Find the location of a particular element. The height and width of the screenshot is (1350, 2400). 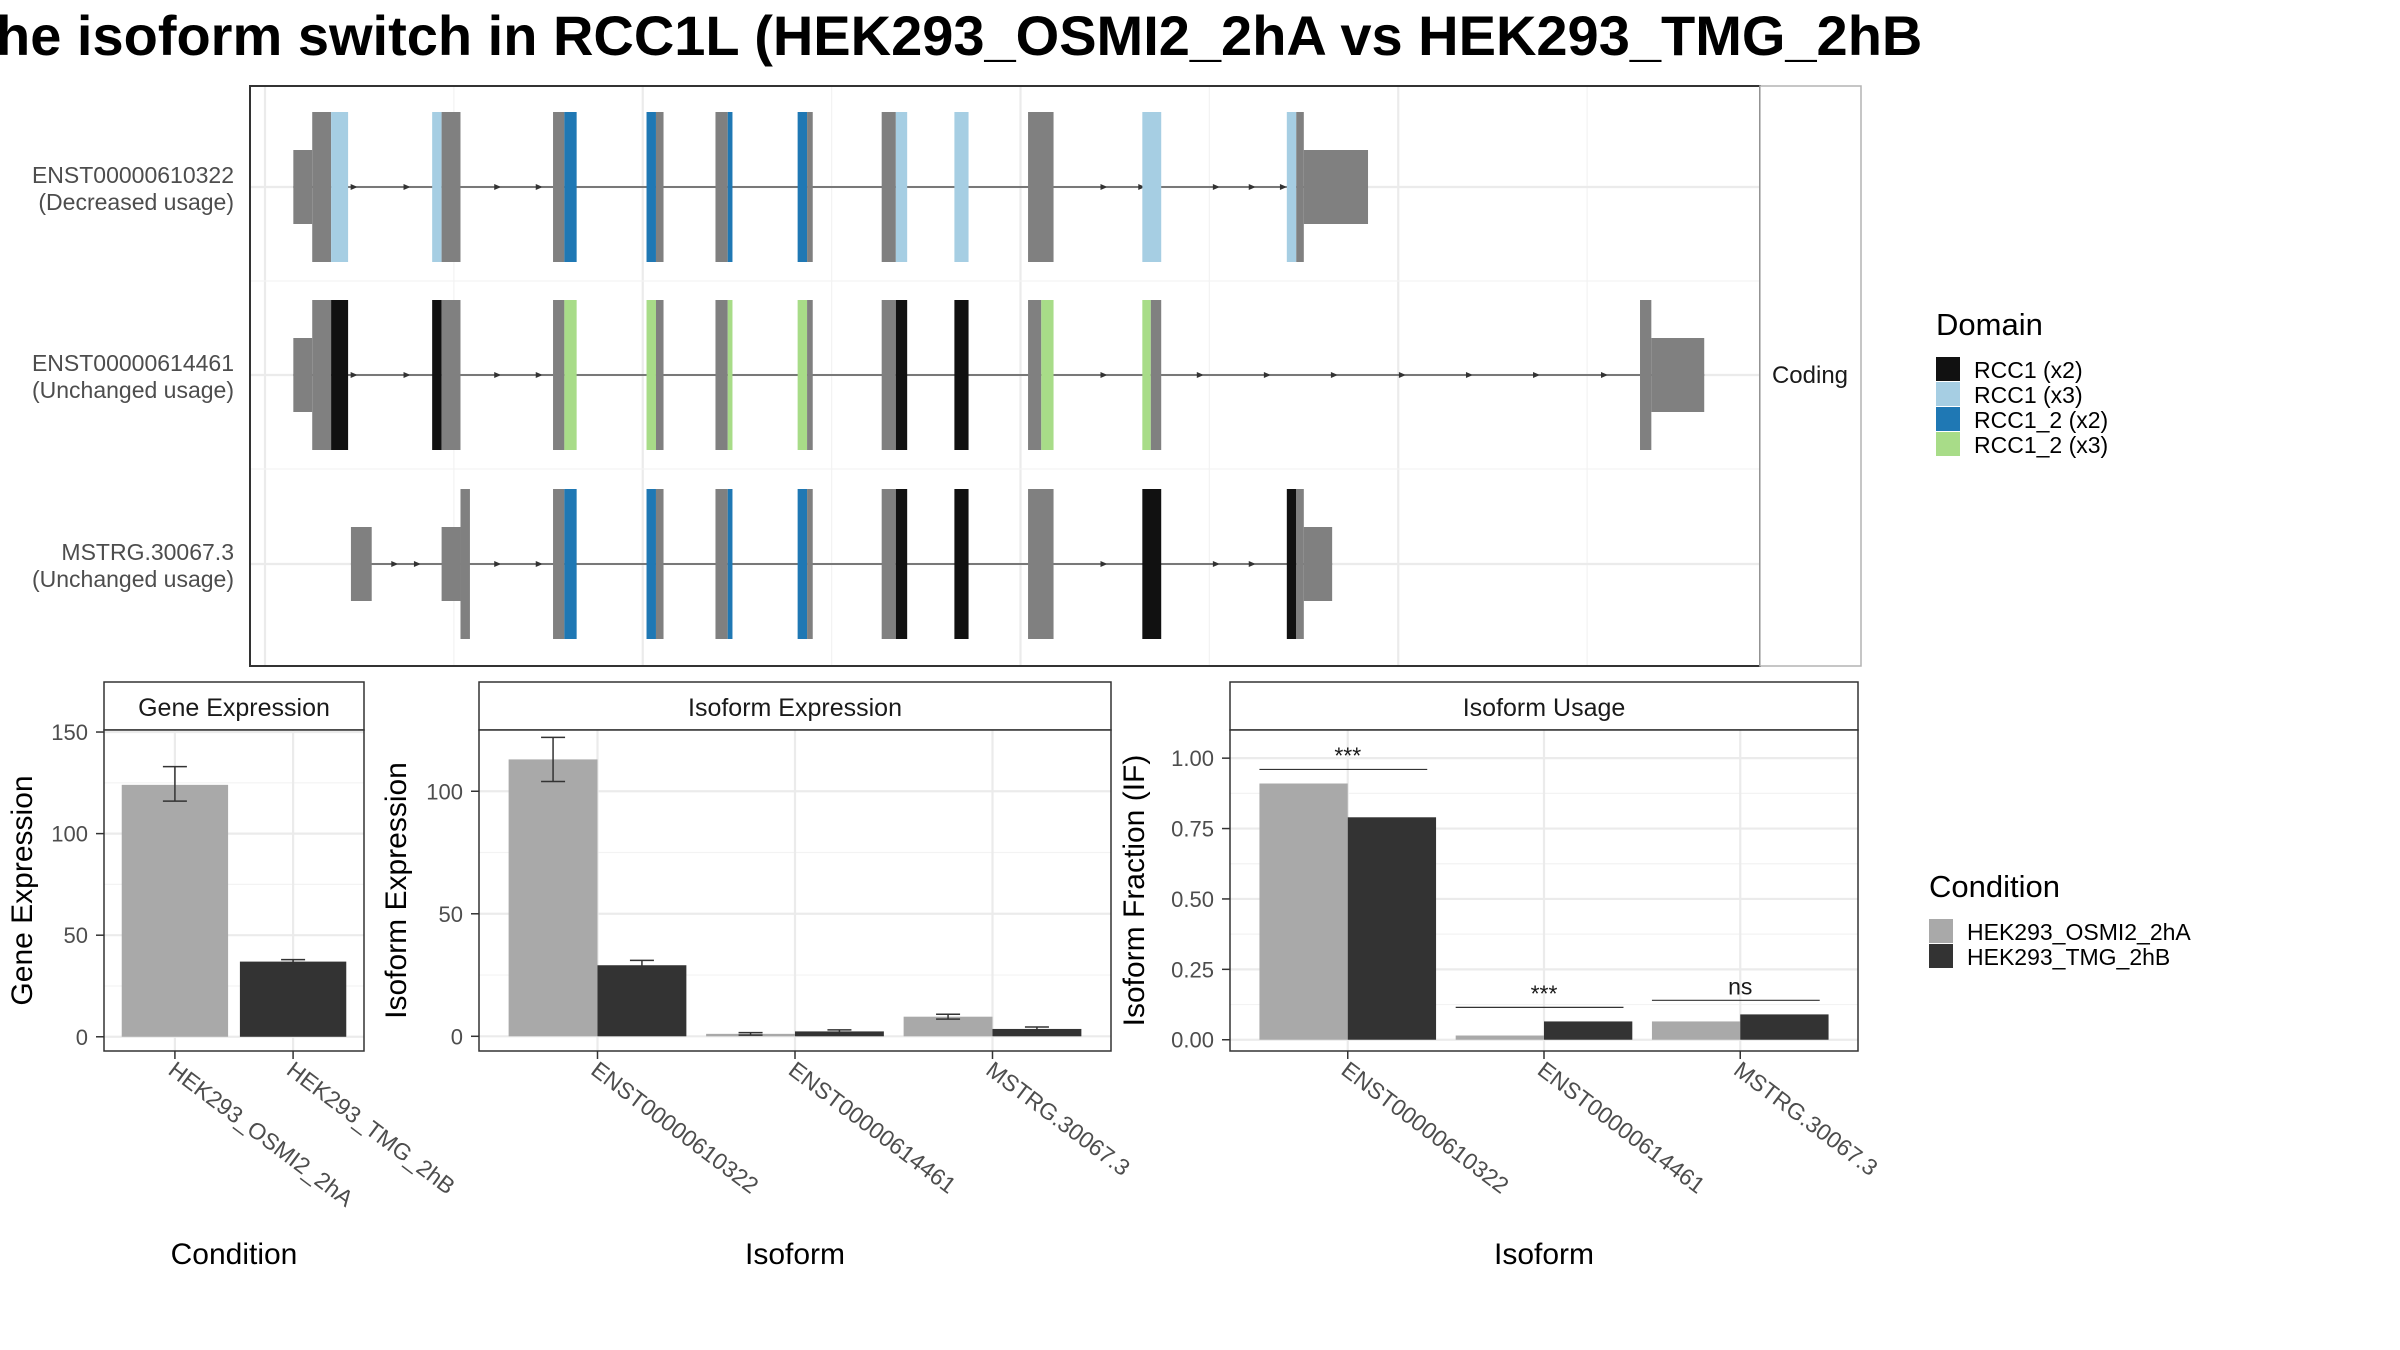

panel-strip-title: Isoform Usage is located at coordinates (1544, 708).